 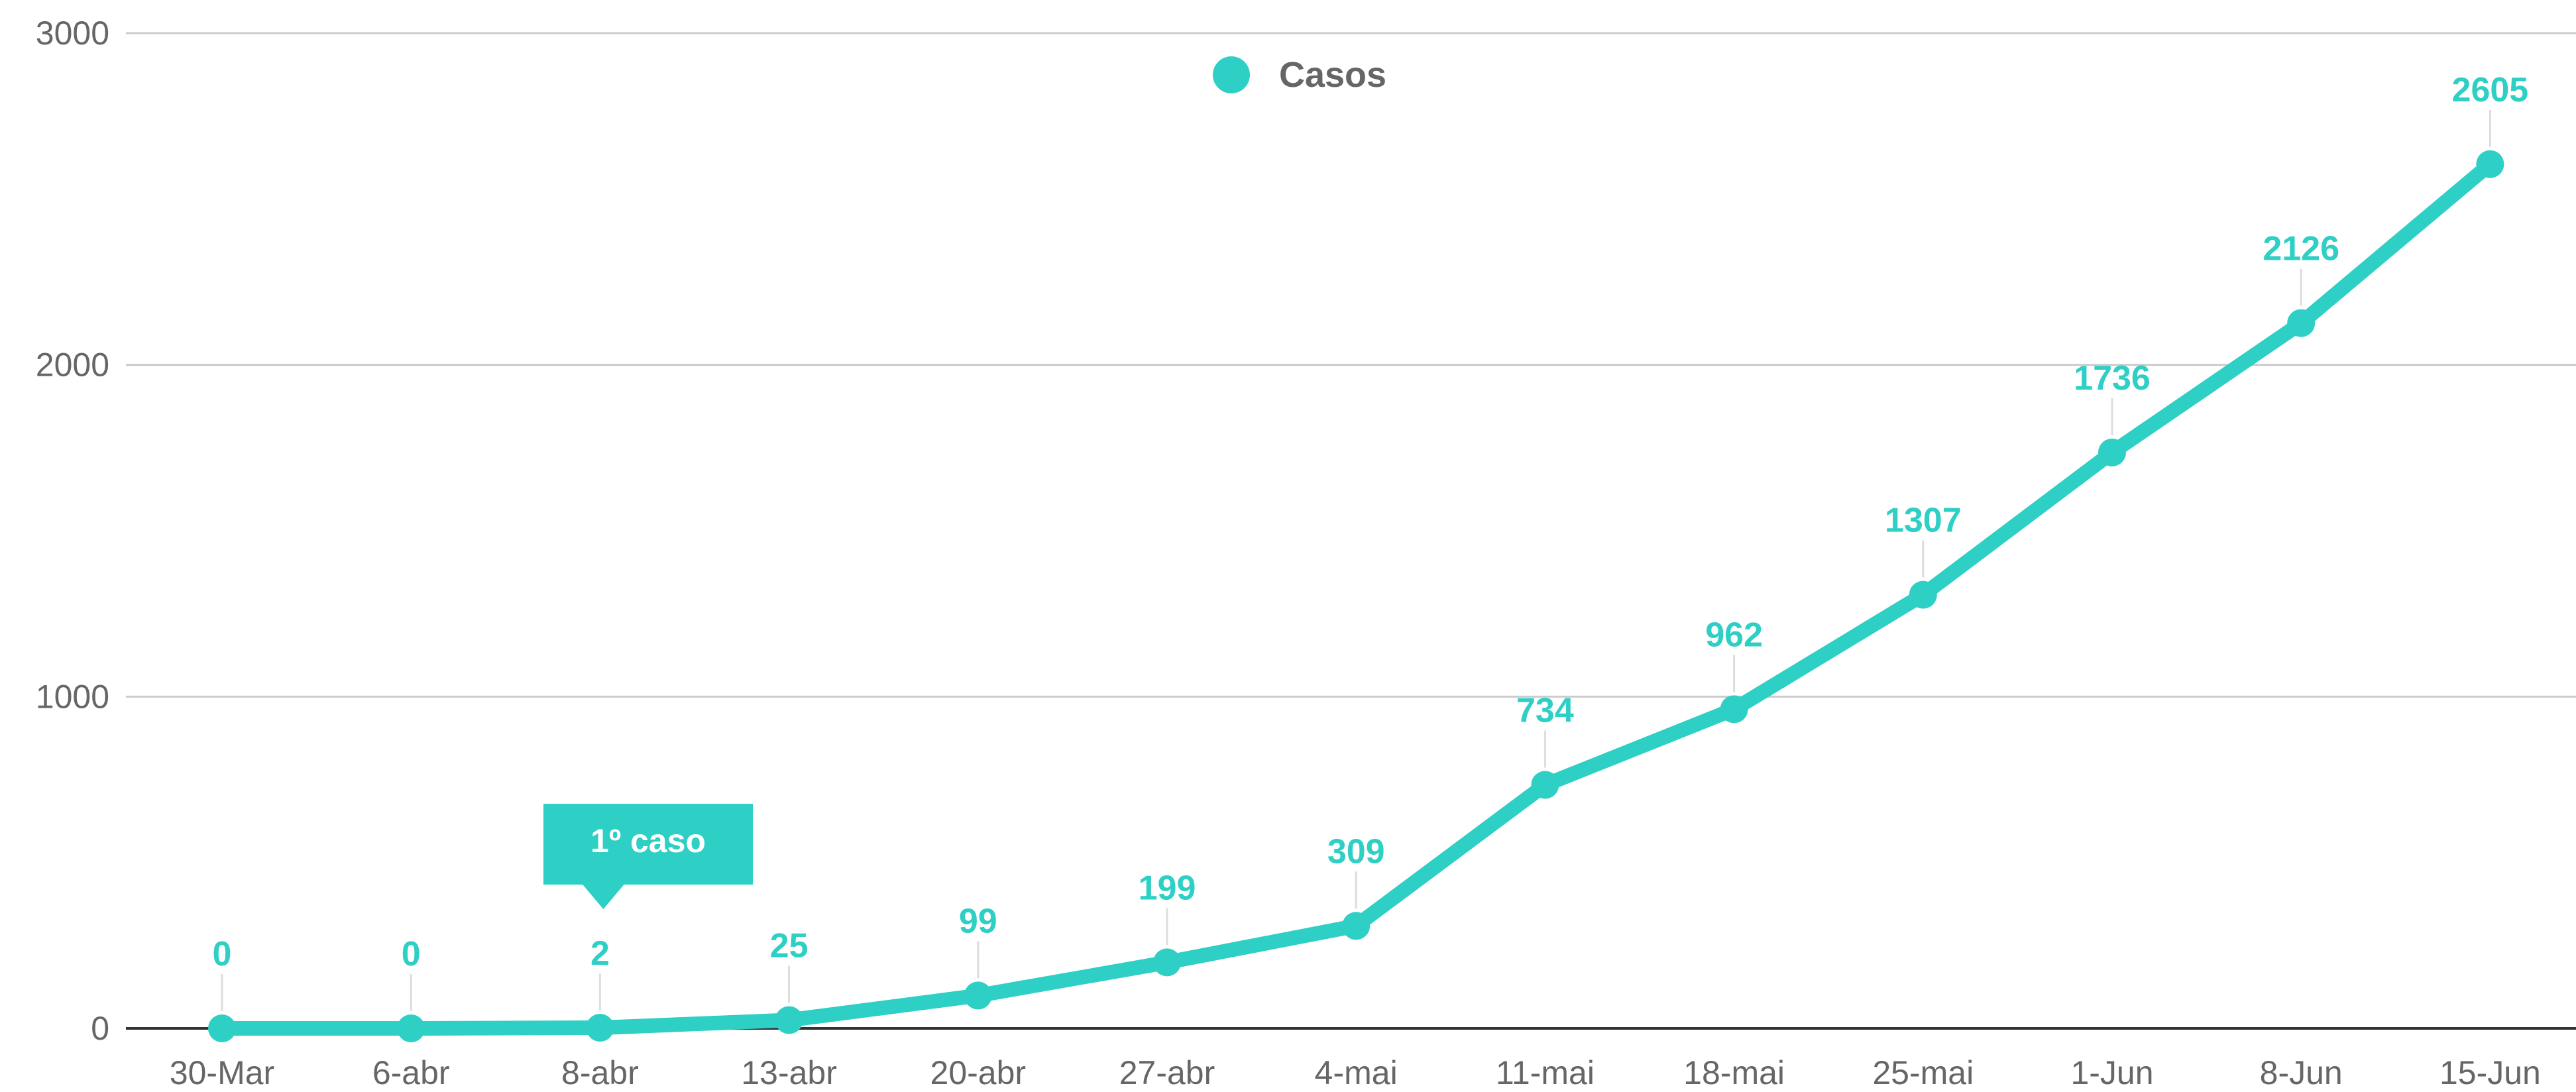 I want to click on annotation-label: 1º caso, so click(x=648, y=840).